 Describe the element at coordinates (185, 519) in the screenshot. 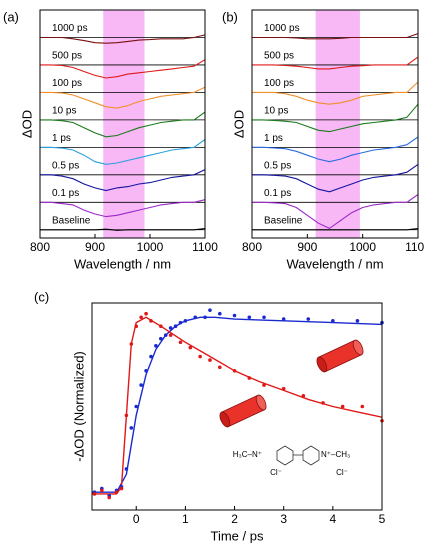

I see `x-tick-label: 1` at that location.